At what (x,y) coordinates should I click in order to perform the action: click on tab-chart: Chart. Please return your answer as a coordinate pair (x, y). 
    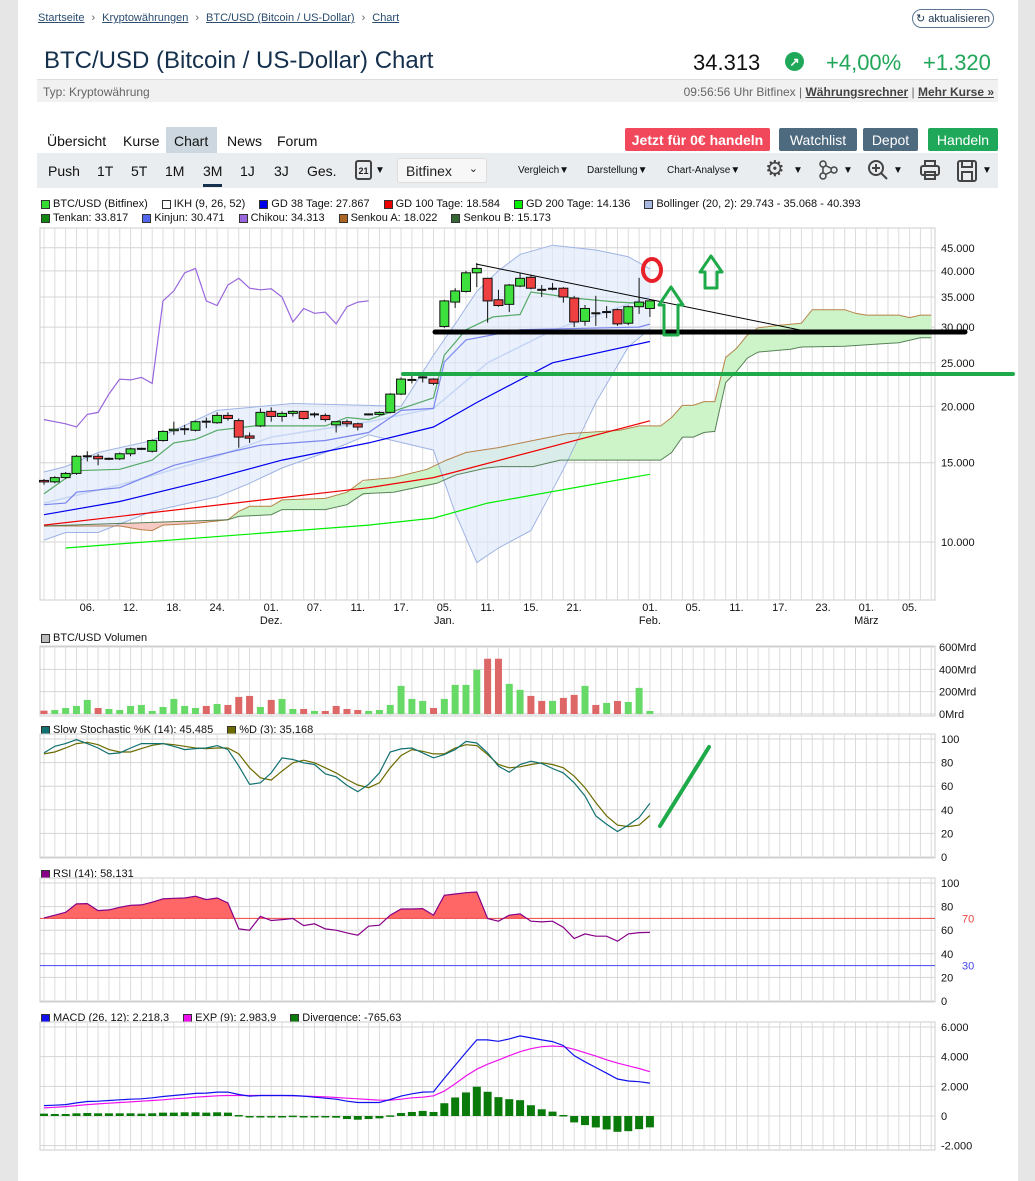
    Looking at the image, I should click on (191, 140).